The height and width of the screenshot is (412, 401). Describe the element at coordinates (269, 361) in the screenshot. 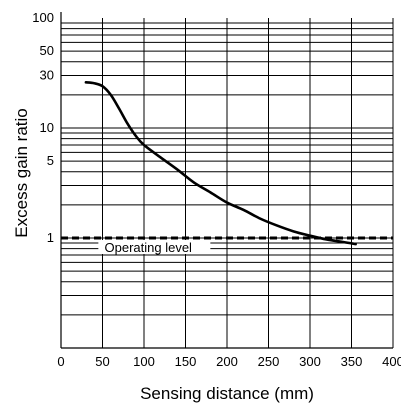

I see `x-tick-label: 250` at that location.